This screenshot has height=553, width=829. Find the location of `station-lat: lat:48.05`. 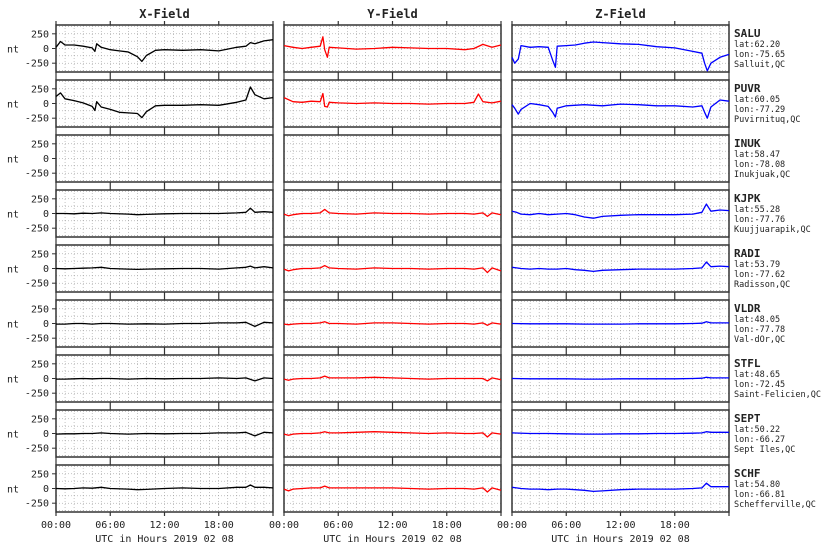

station-lat: lat:48.05 is located at coordinates (757, 320).